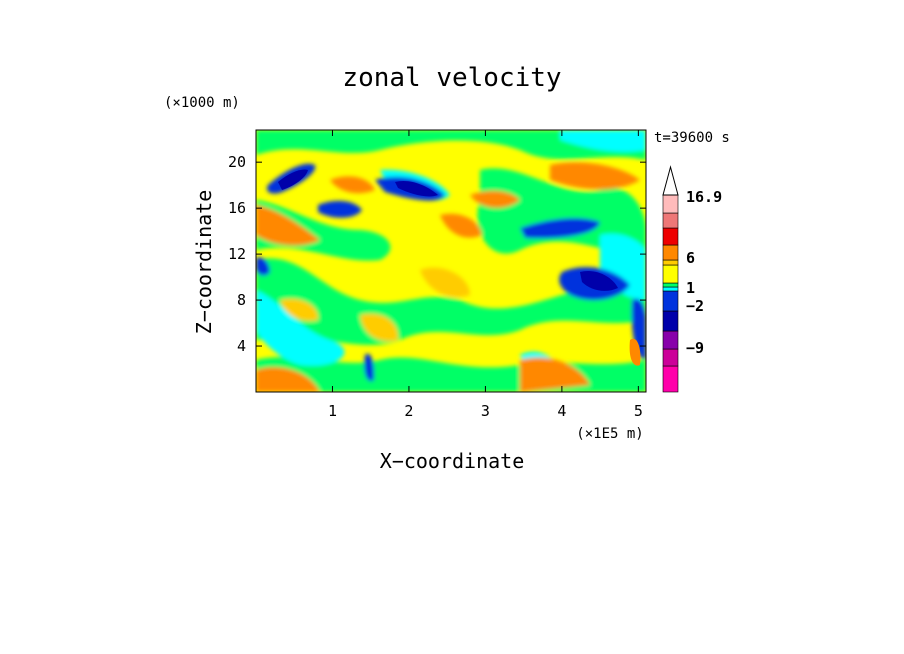  Describe the element at coordinates (561, 411) in the screenshot. I see `x-tick-label-3: 4` at that location.